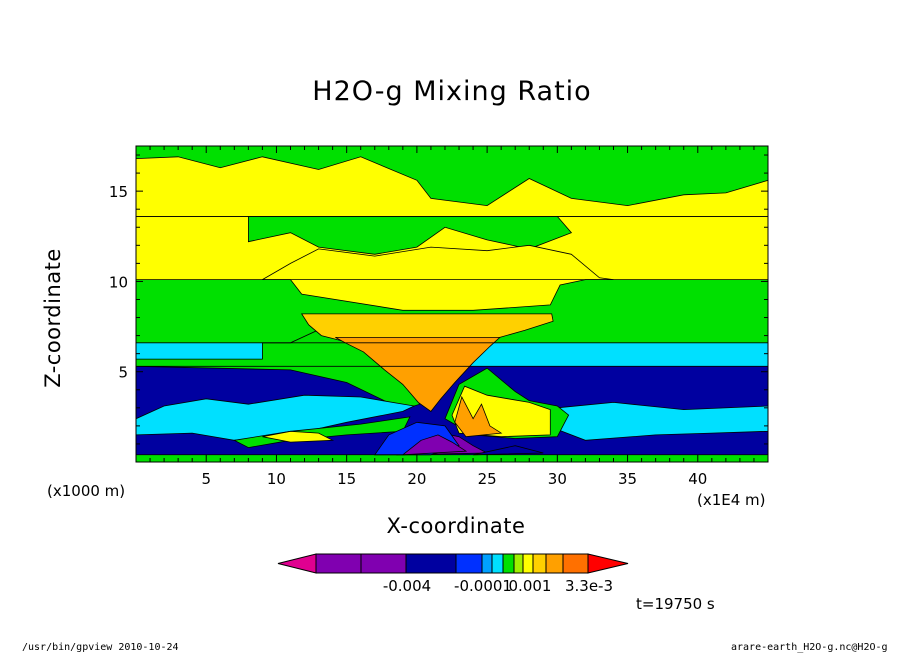  What do you see at coordinates (118, 192) in the screenshot?
I see `y-tick-label-15: 15` at bounding box center [118, 192].